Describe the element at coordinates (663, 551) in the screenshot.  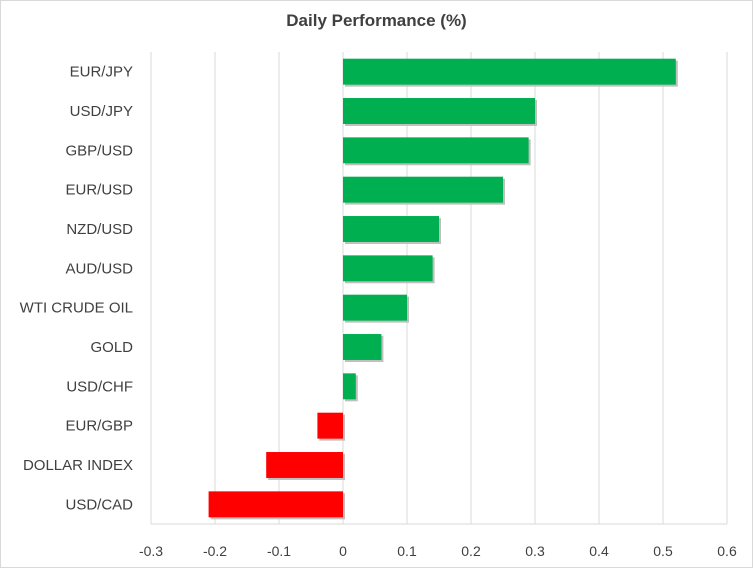
I see `x-tick-label: 0.5` at that location.